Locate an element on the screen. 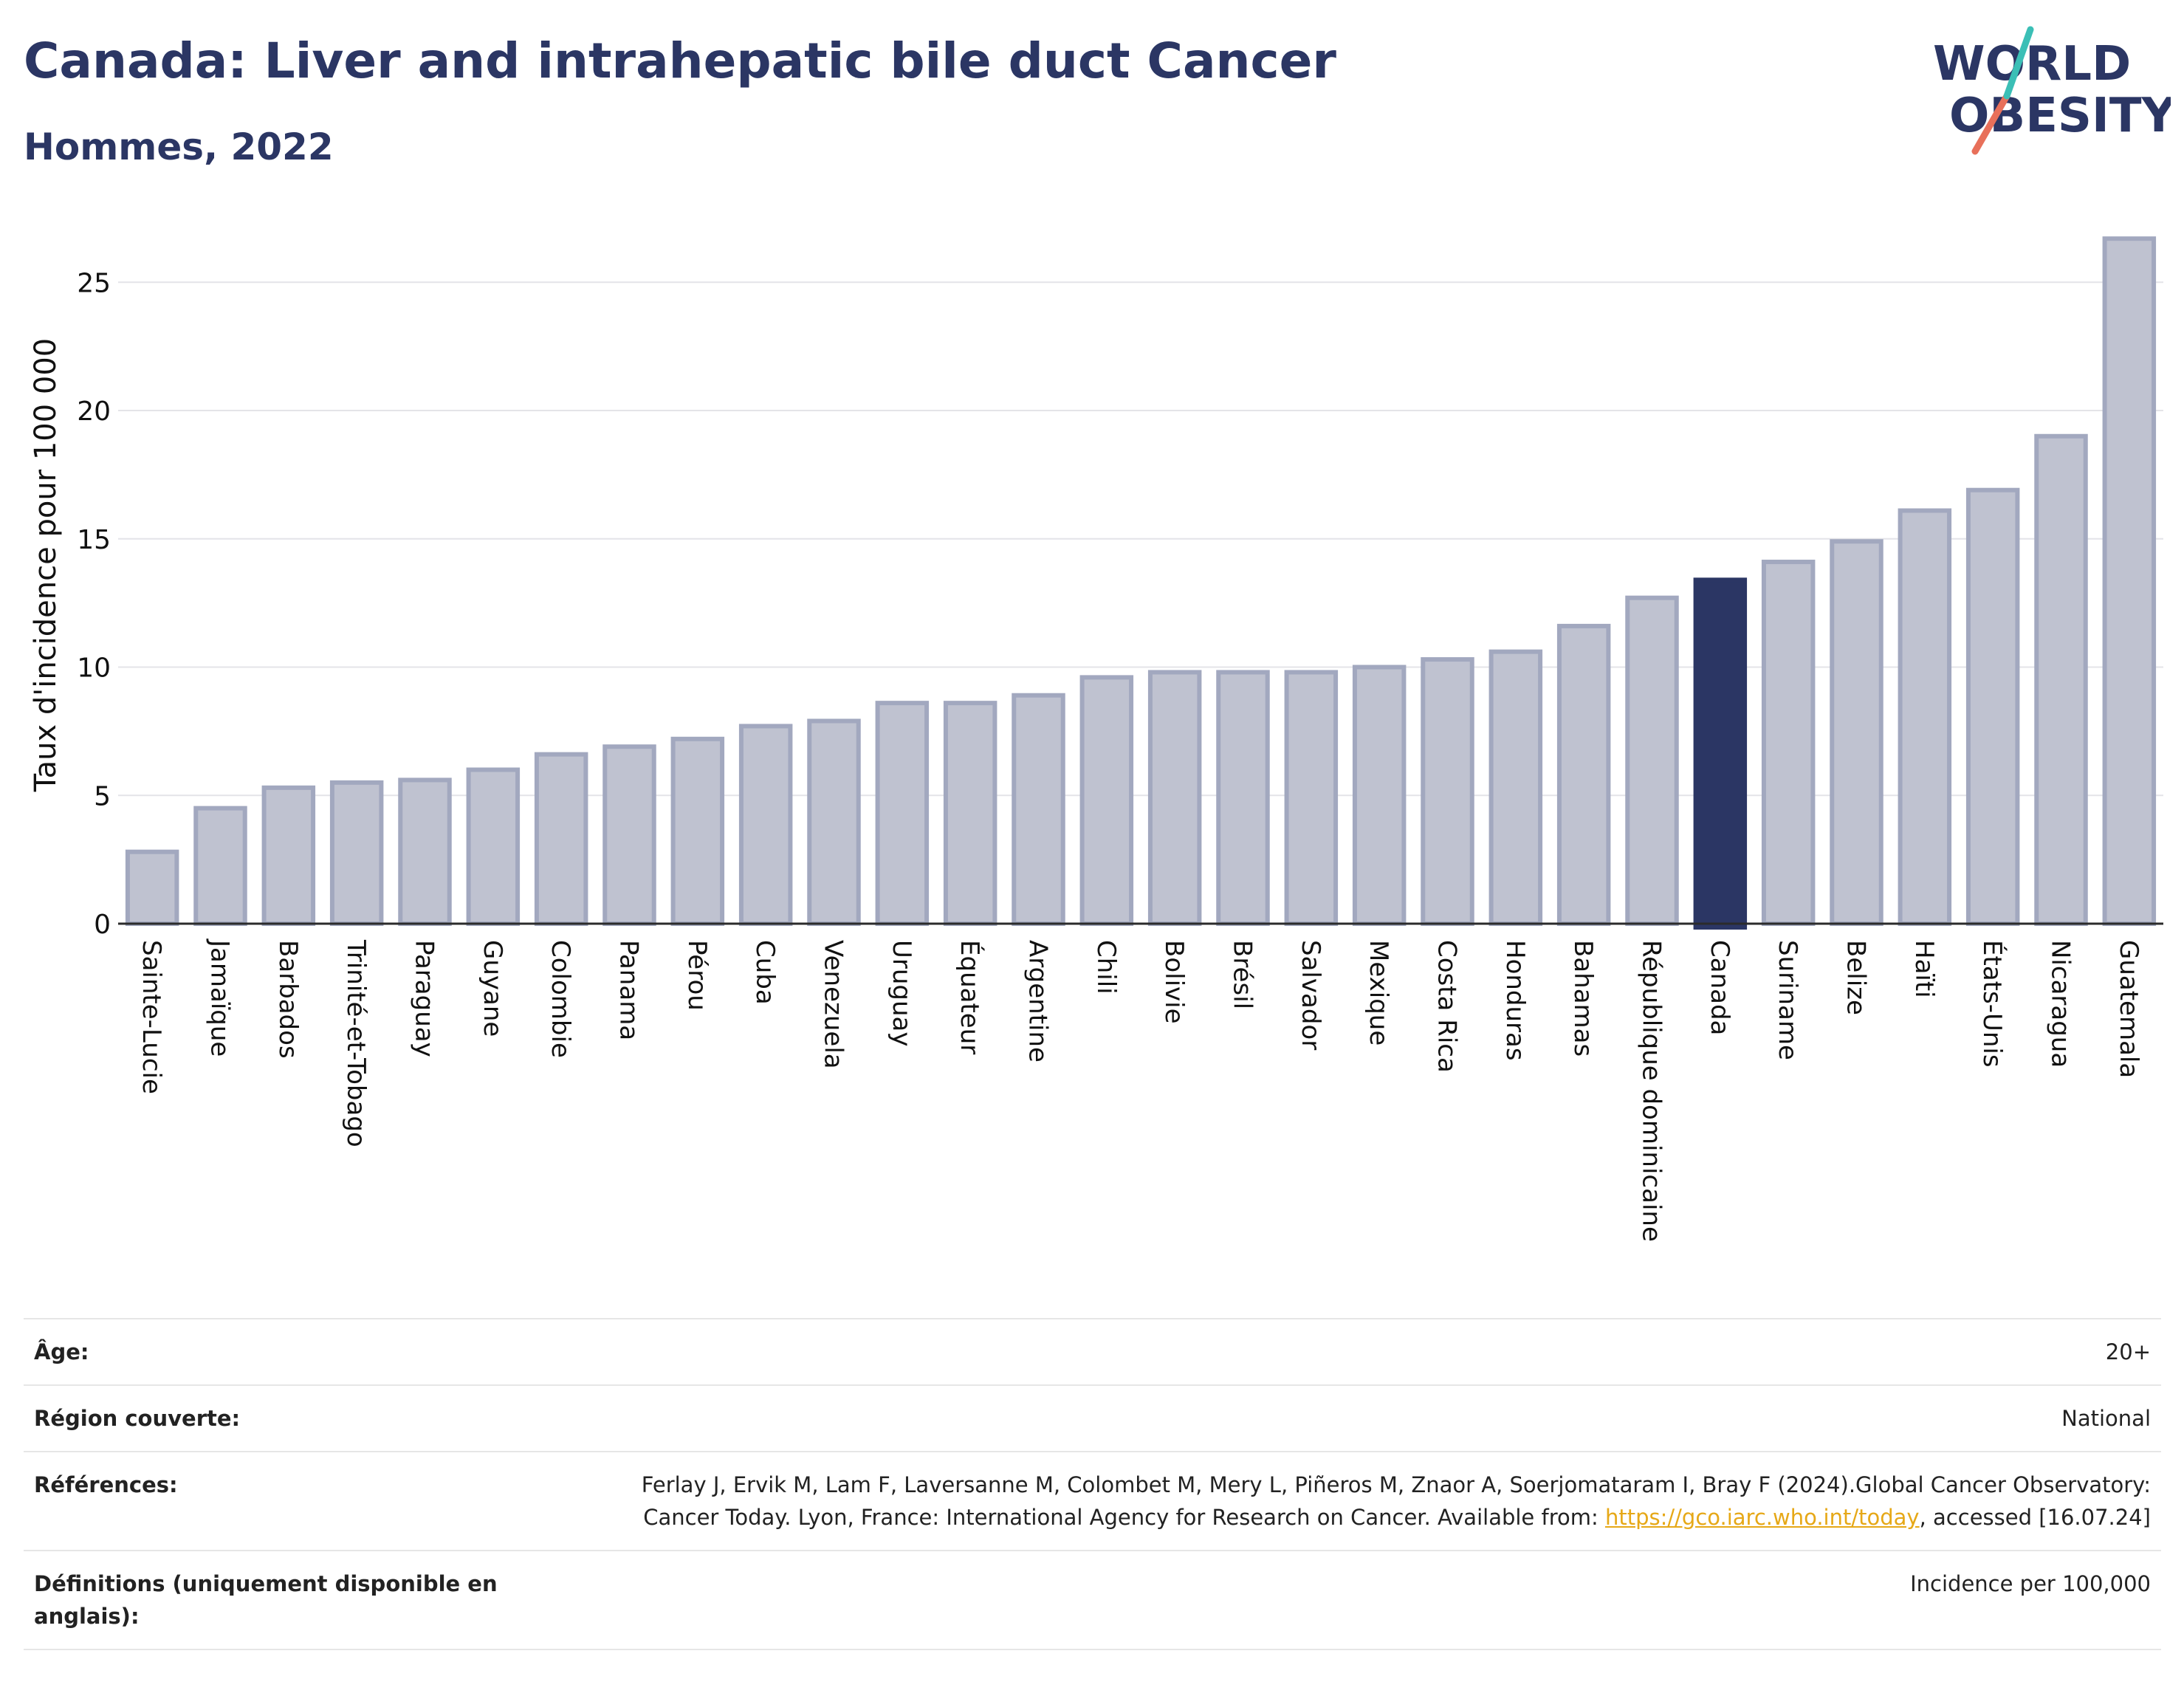 The image size is (2184, 1696). x-tick-label: Panama is located at coordinates (629, 990).